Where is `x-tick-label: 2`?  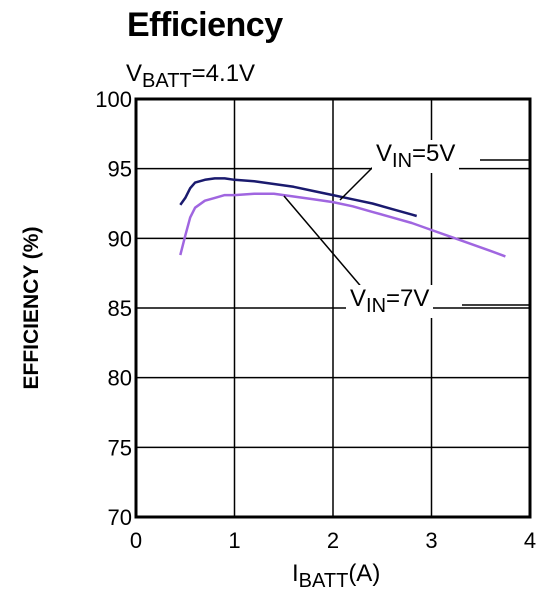 x-tick-label: 2 is located at coordinates (333, 540).